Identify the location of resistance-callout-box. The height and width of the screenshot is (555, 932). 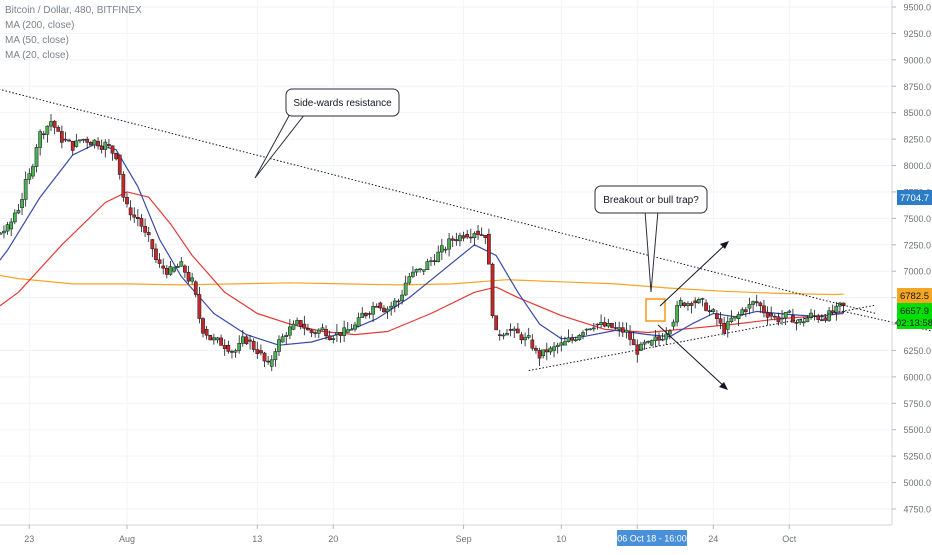
(342, 102).